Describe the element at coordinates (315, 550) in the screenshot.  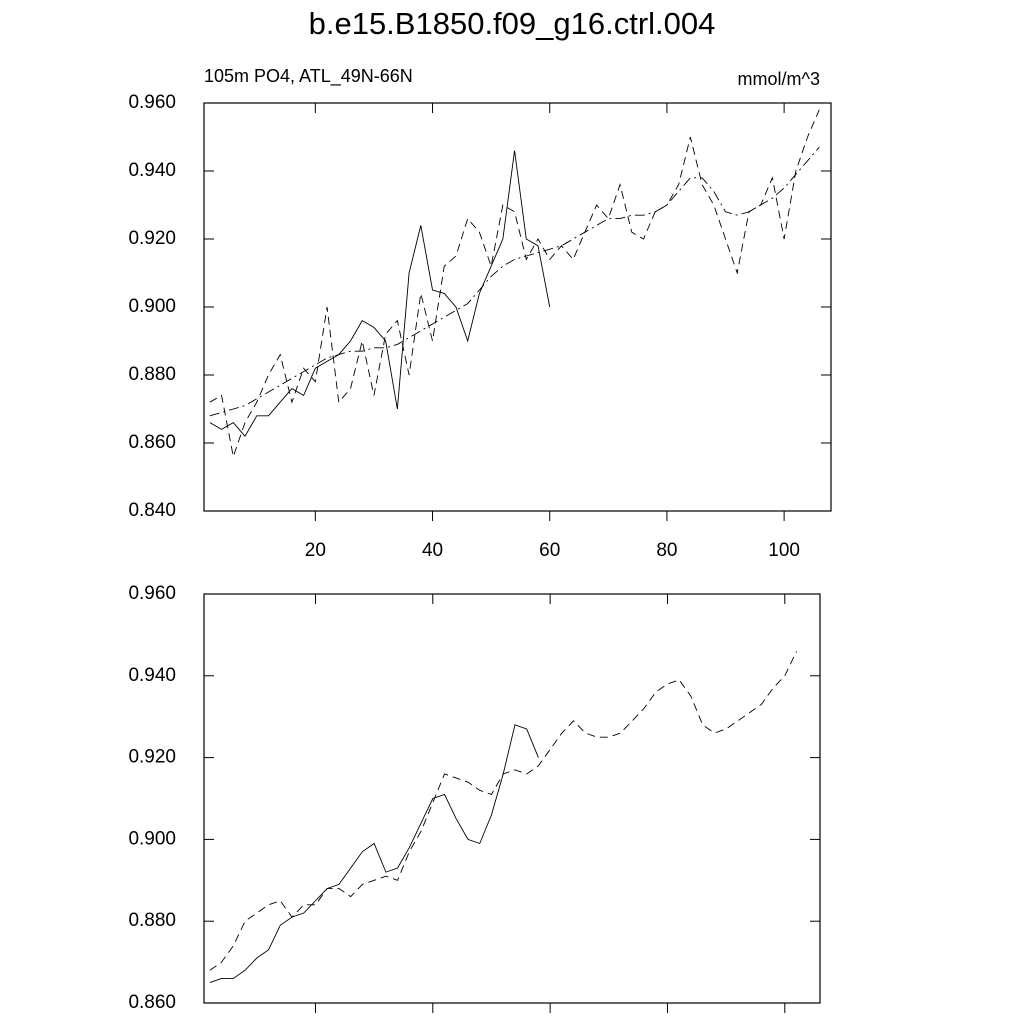
I see `x-tick-label: 20` at that location.